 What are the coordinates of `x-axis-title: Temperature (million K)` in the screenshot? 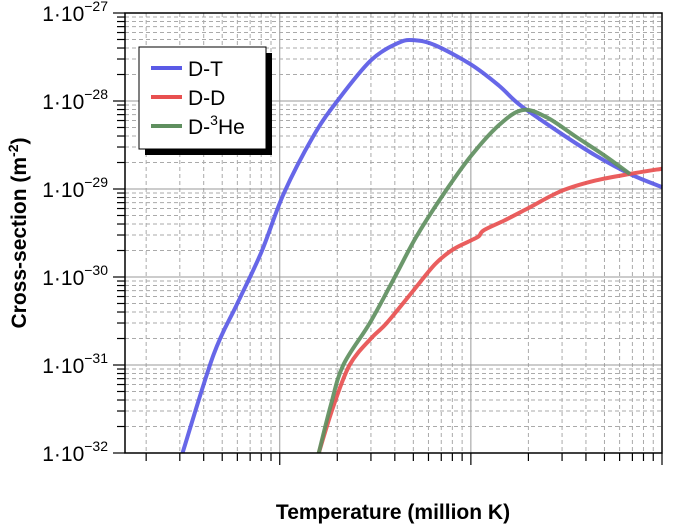 It's located at (393, 512).